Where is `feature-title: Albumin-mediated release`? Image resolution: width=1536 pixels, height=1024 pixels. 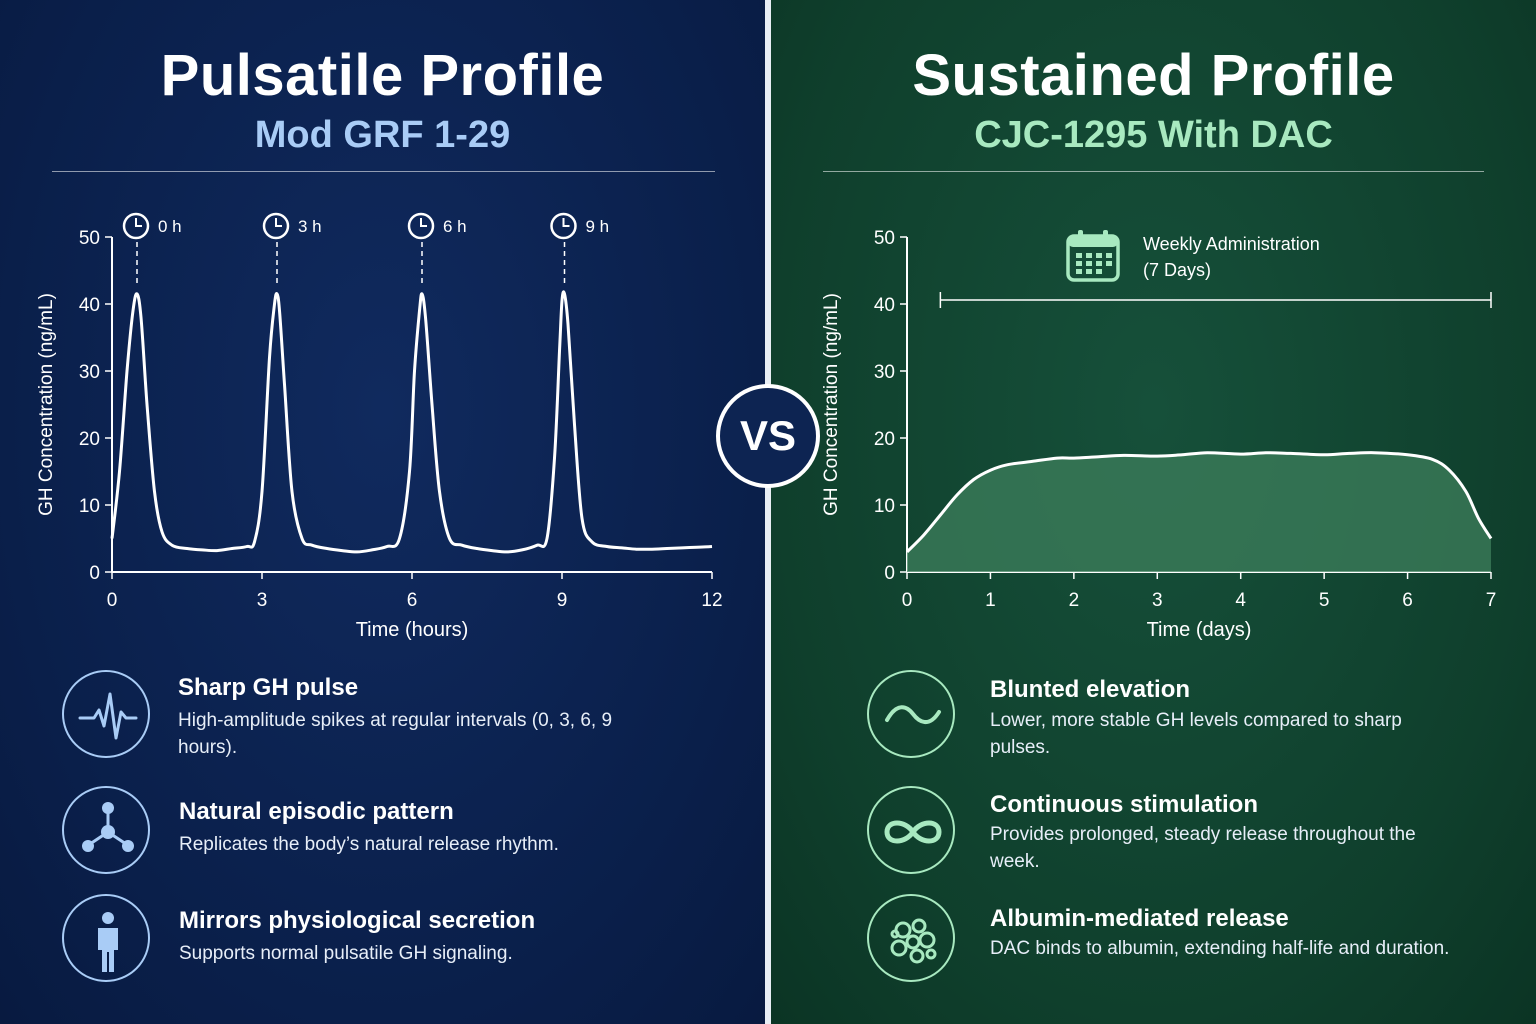 feature-title: Albumin-mediated release is located at coordinates (1139, 918).